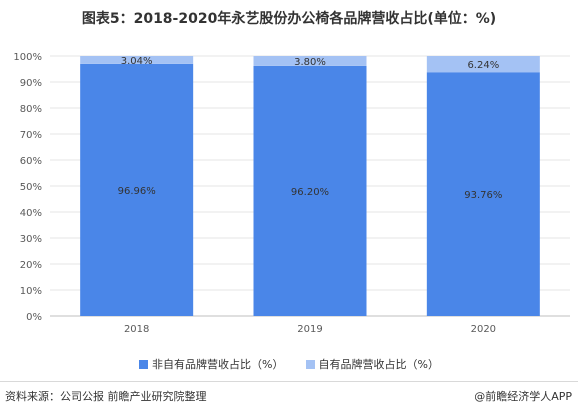  What do you see at coordinates (27, 57) in the screenshot?
I see `y-tick-label: 100%` at bounding box center [27, 57].